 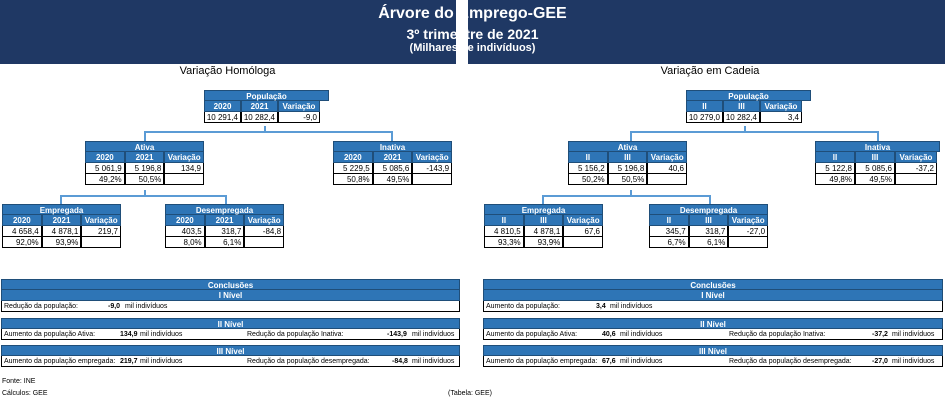 I want to click on value-cell: -84,8, so click(x=264, y=231).